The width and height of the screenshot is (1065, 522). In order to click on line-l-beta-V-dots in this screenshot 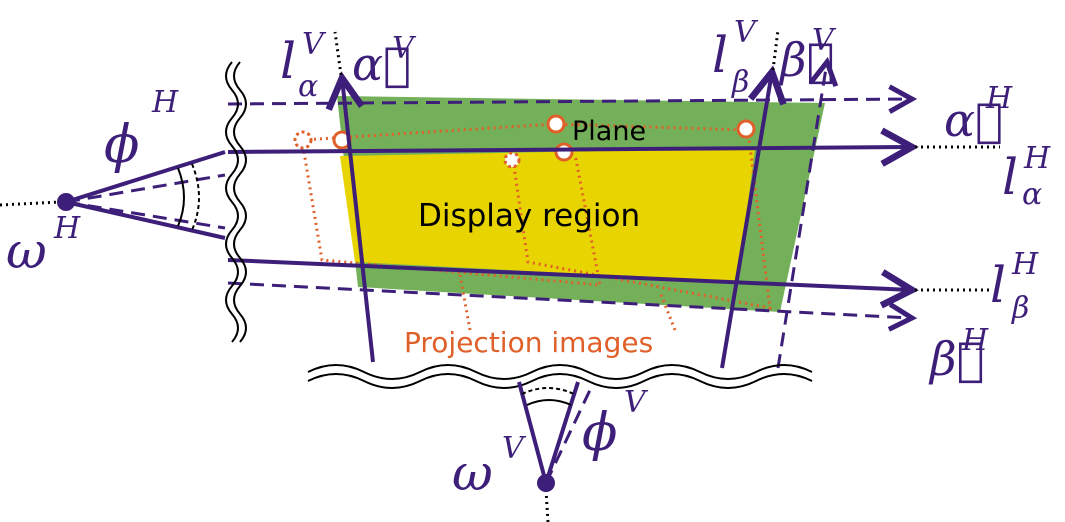, I will do `click(775, 50)`.